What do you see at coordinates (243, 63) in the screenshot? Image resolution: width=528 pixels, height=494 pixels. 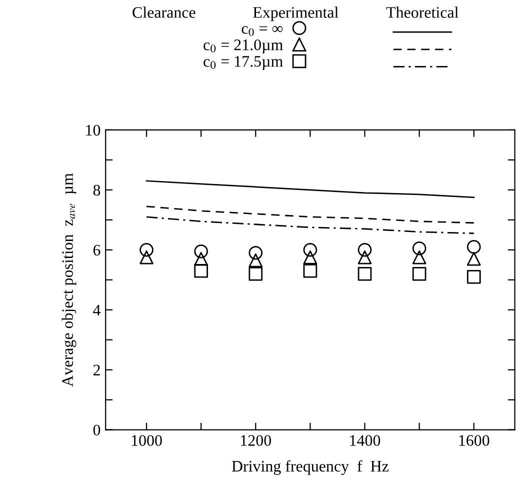 I see `legend-label: c$_{0}$ = 17.5µm` at bounding box center [243, 63].